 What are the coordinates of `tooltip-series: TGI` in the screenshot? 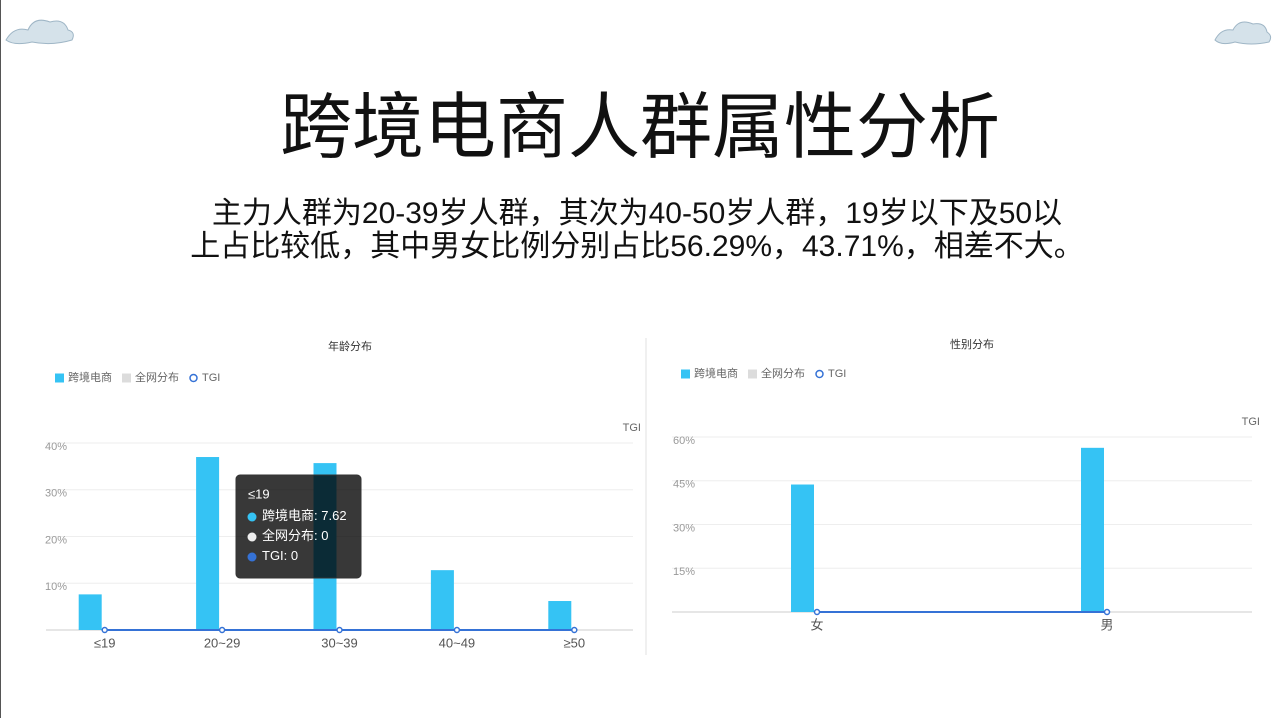 It's located at (273, 555).